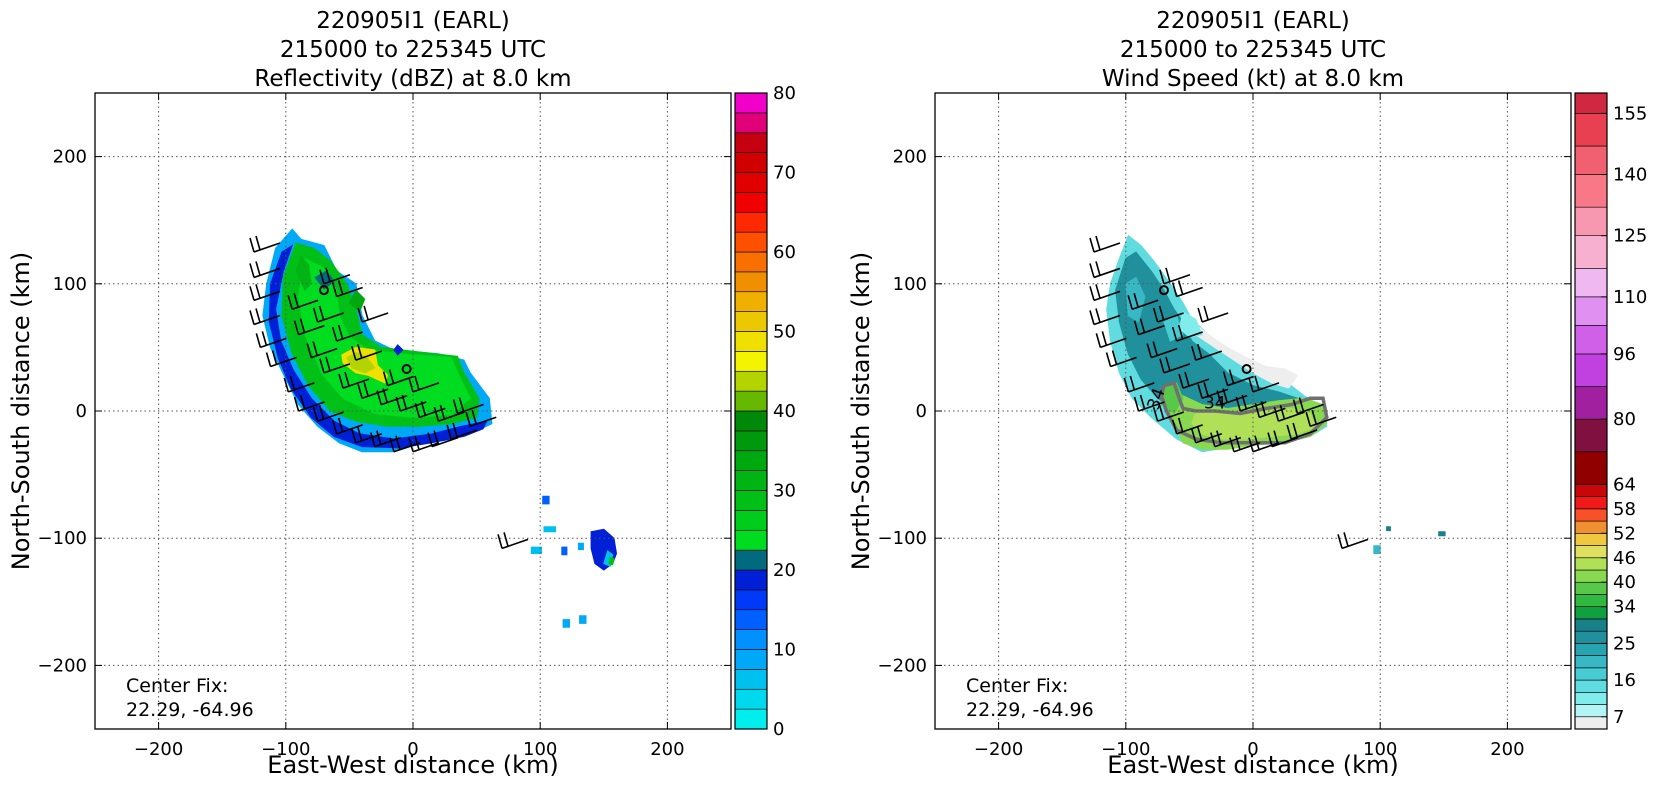  What do you see at coordinates (784, 491) in the screenshot?
I see `colorbar-tick-label: 30` at bounding box center [784, 491].